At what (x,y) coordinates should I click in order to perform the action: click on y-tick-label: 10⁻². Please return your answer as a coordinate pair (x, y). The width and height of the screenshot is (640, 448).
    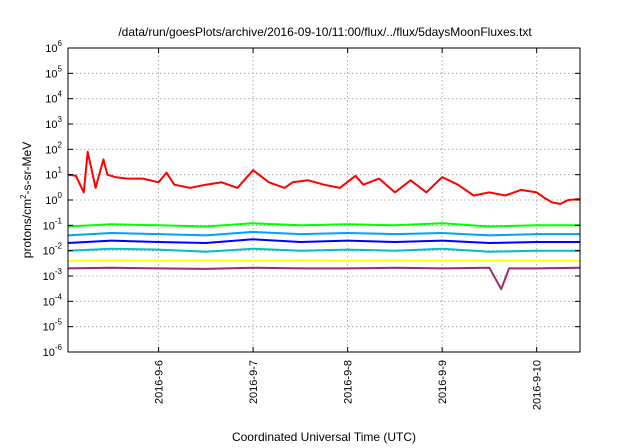
    Looking at the image, I should click on (53, 250).